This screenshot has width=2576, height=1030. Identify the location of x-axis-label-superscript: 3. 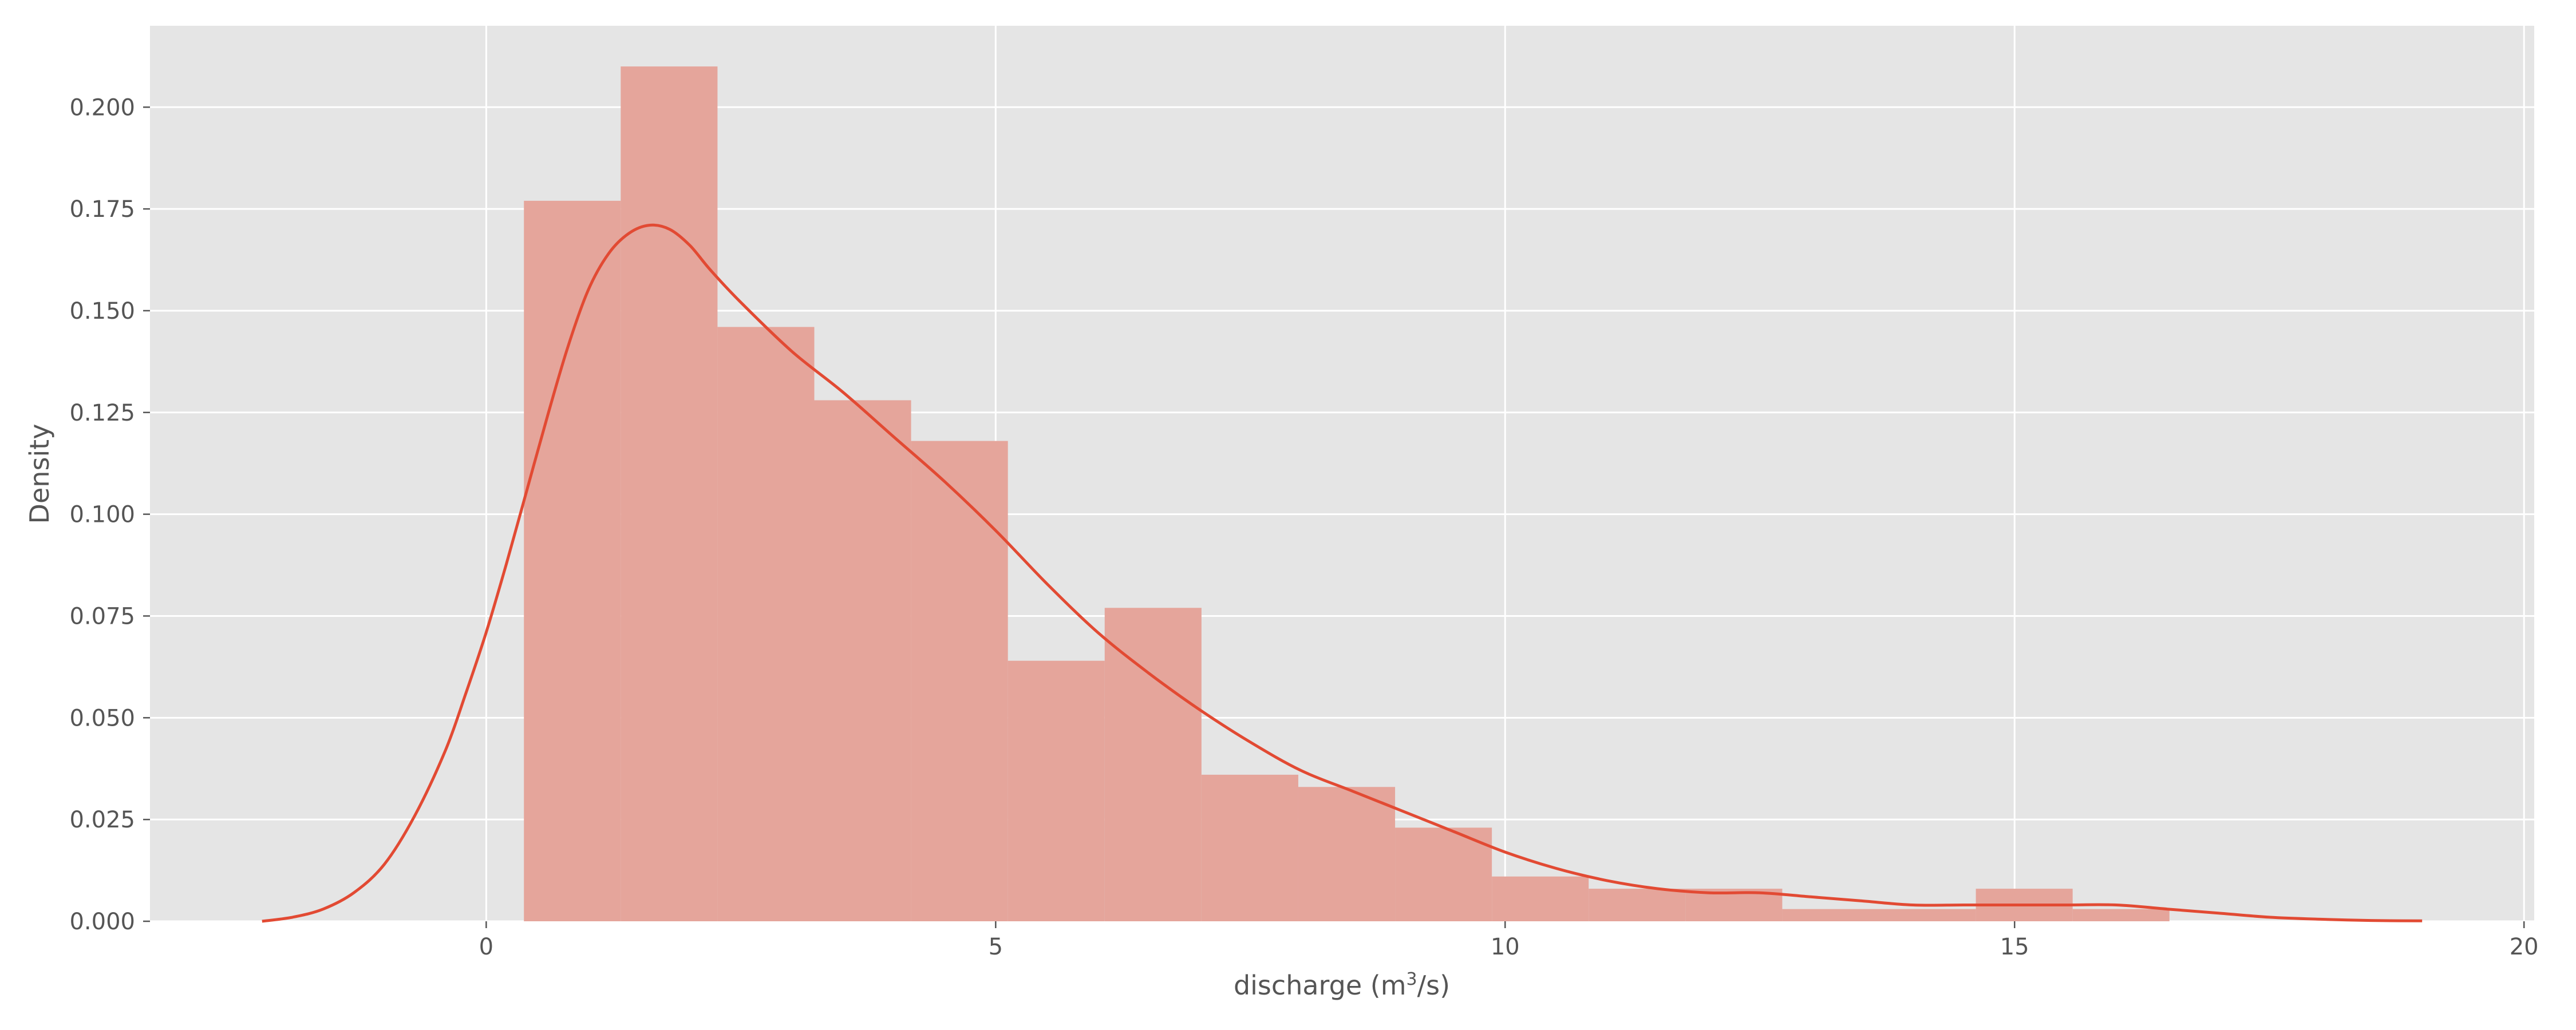
(1411, 979).